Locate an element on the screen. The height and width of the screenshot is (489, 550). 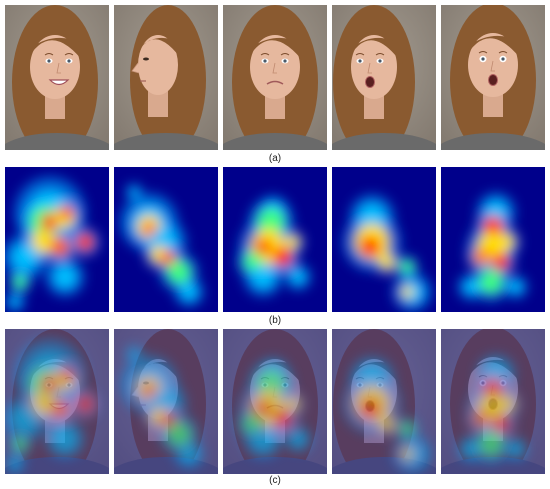
overlay-sad is located at coordinates (275, 401).